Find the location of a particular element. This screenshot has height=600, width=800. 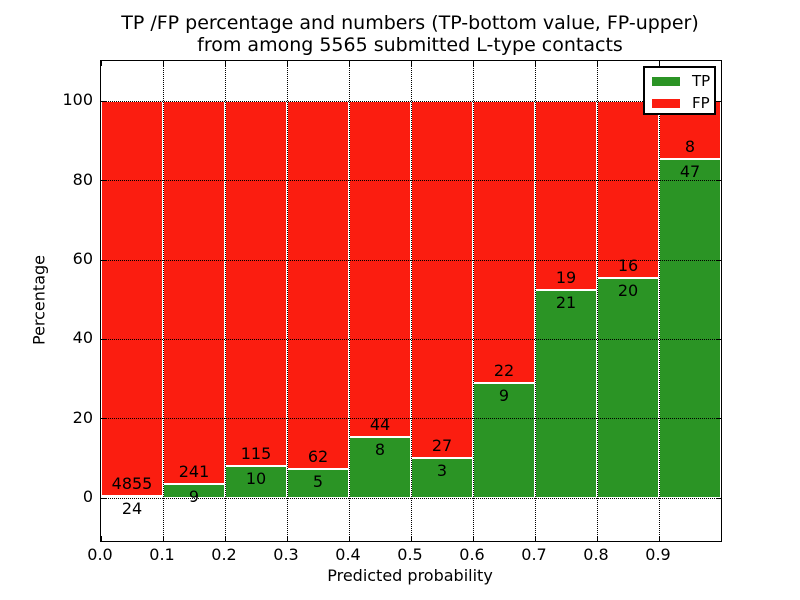

fp-count-label-0: 4855 is located at coordinates (132, 484).